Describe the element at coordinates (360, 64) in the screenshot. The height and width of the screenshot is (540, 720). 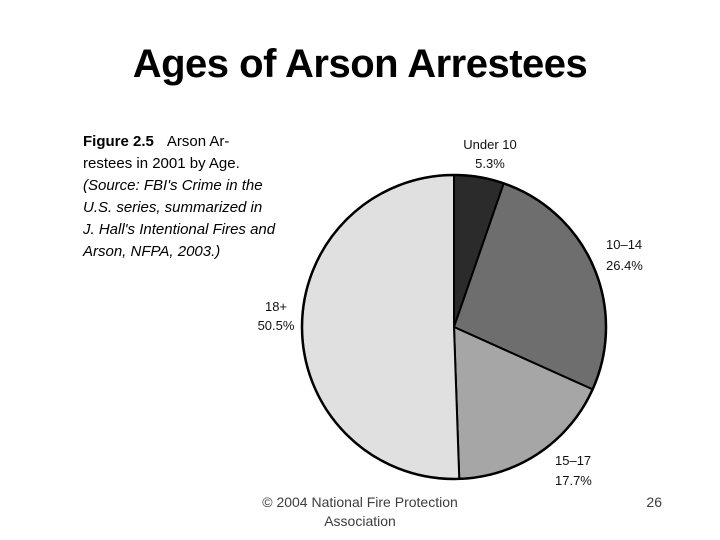
I see `slide-title: Ages of Arson Arrestees` at that location.